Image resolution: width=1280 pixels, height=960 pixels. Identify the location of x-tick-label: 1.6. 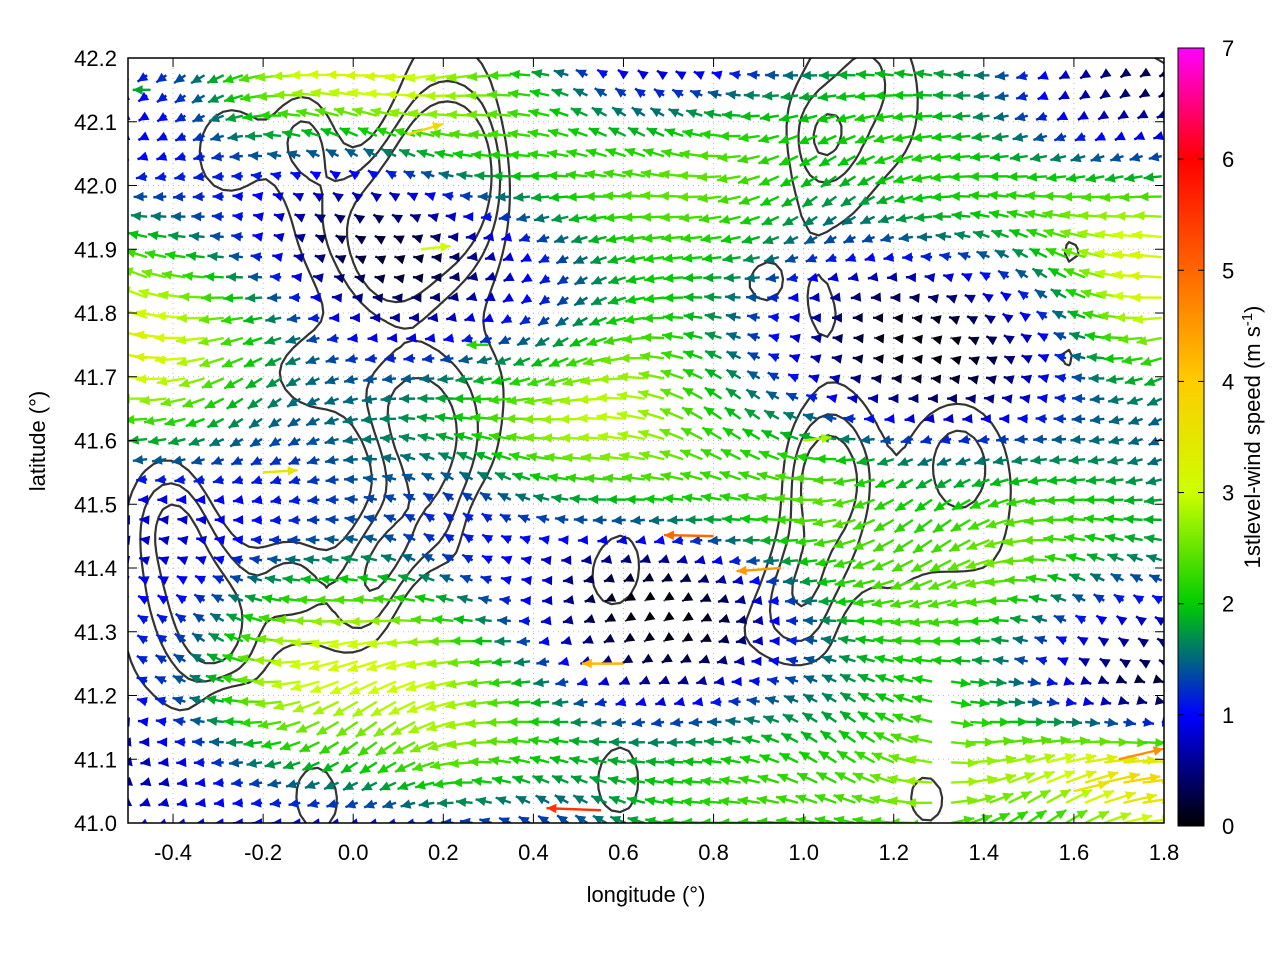
(1074, 852).